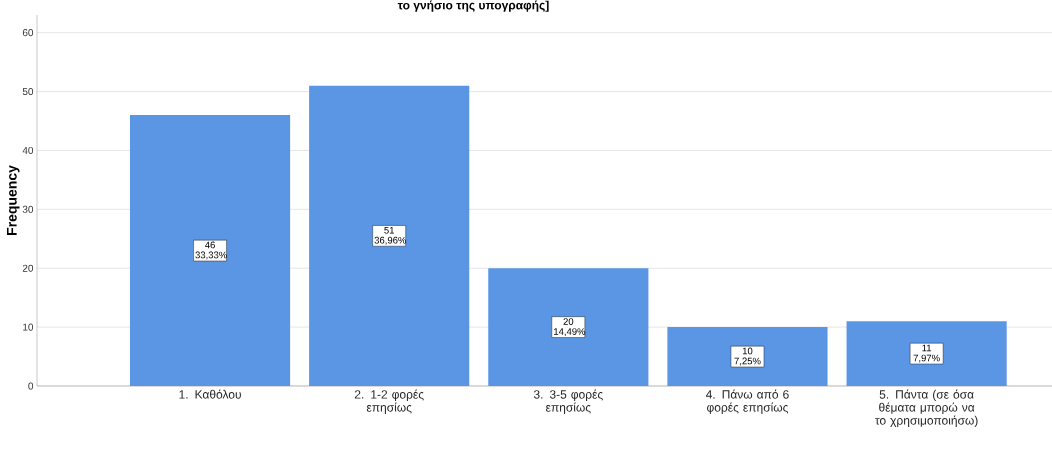 The width and height of the screenshot is (1052, 471). I want to click on chart-title: το γνήσιο της υπογραφής], so click(473, 6).